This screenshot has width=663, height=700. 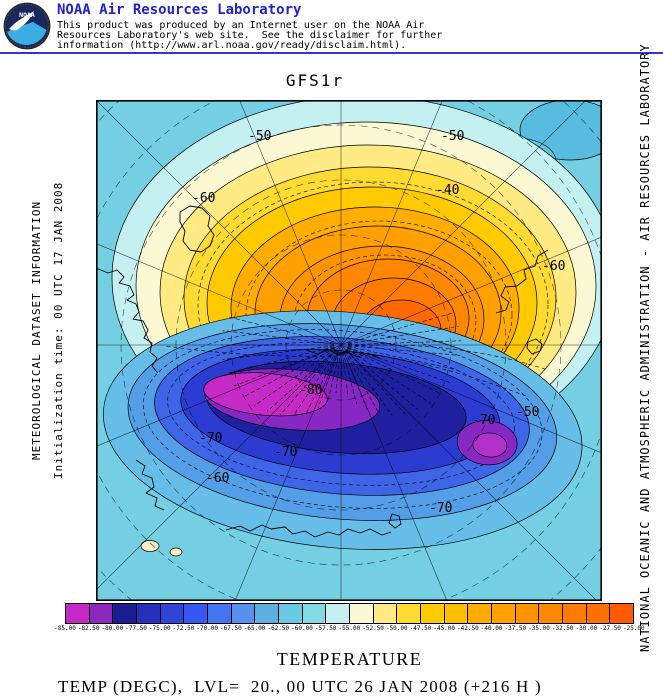 What do you see at coordinates (27, 15) in the screenshot?
I see `noaa-logo-text: NOAA` at bounding box center [27, 15].